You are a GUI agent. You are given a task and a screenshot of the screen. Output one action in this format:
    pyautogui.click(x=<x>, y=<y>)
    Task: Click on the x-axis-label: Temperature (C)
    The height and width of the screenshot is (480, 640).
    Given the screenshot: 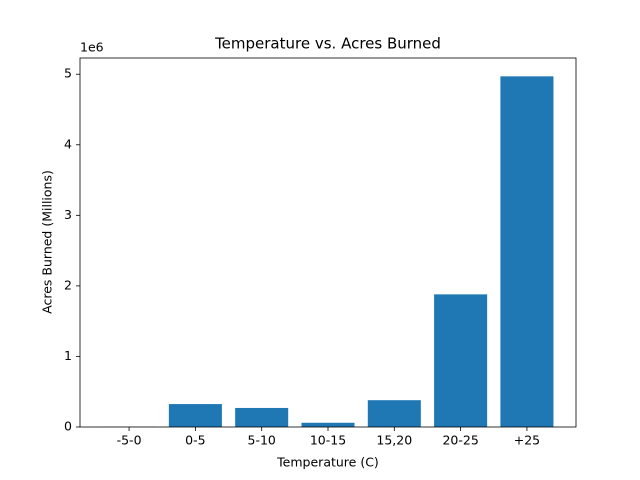 What is the action you would take?
    pyautogui.click(x=327, y=462)
    